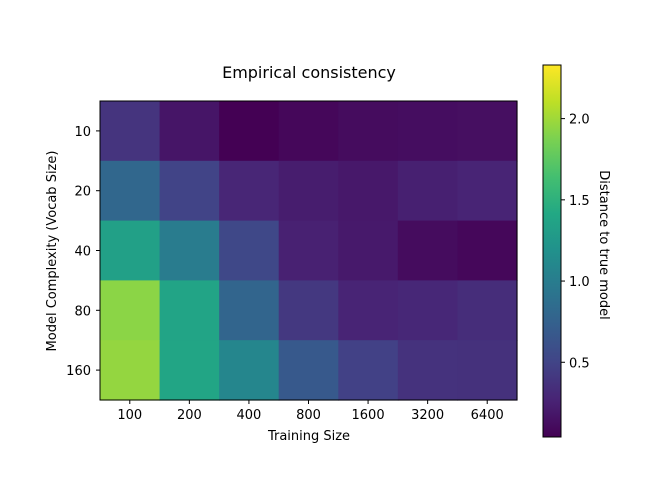  I want to click on x-tick-label: 6400, so click(487, 415).